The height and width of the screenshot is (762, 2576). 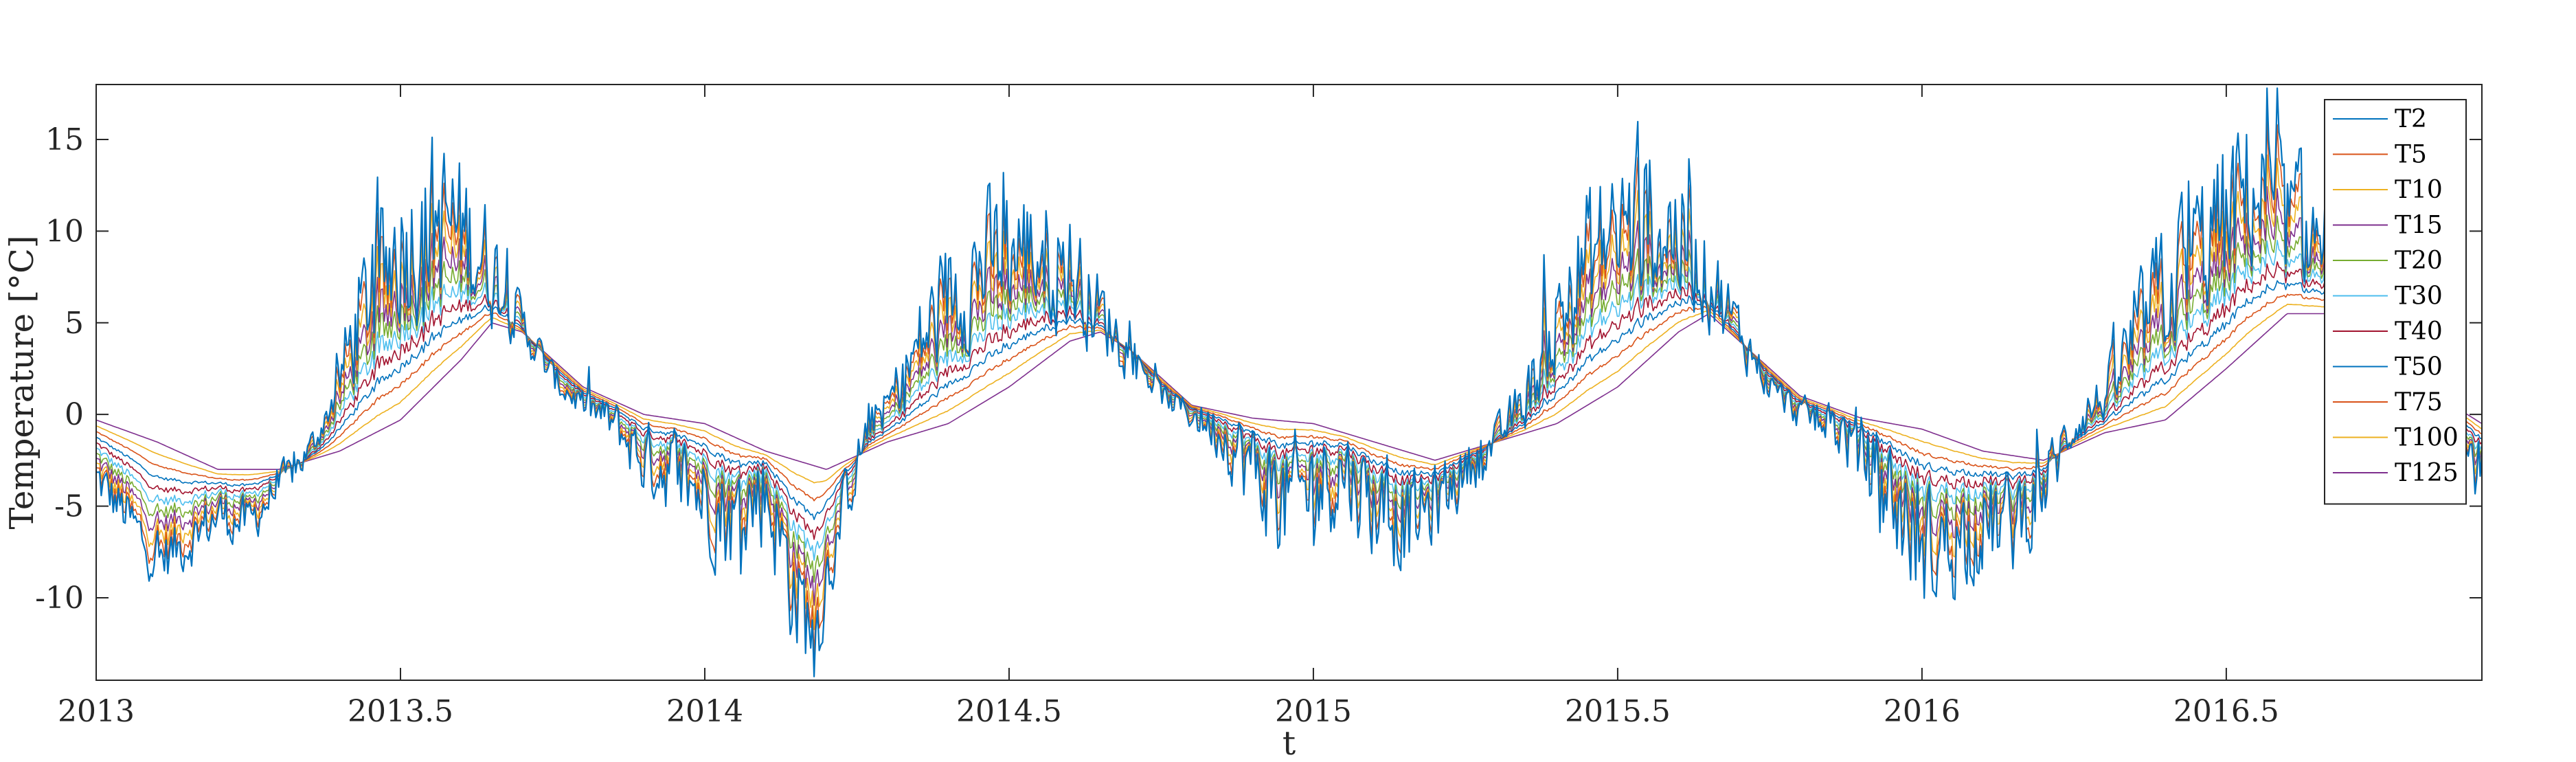 What do you see at coordinates (2411, 155) in the screenshot?
I see `legend-label: T5` at bounding box center [2411, 155].